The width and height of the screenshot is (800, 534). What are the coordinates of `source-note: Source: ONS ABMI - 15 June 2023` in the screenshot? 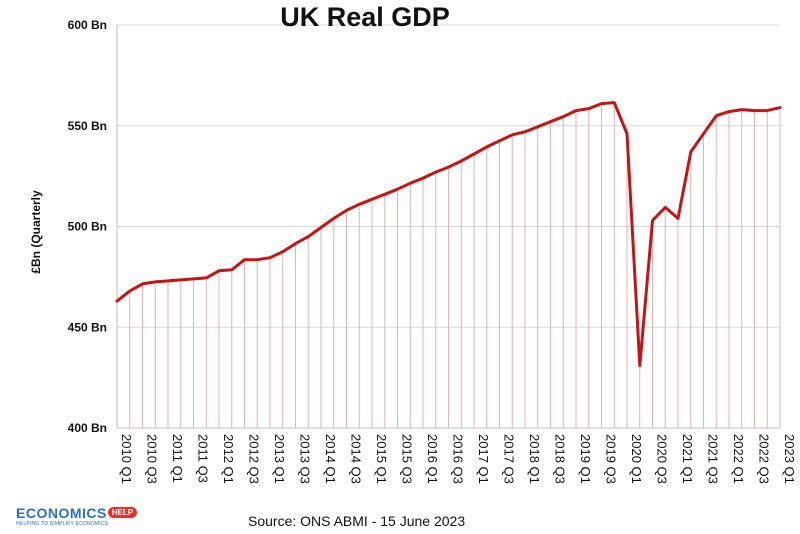 It's located at (357, 521).